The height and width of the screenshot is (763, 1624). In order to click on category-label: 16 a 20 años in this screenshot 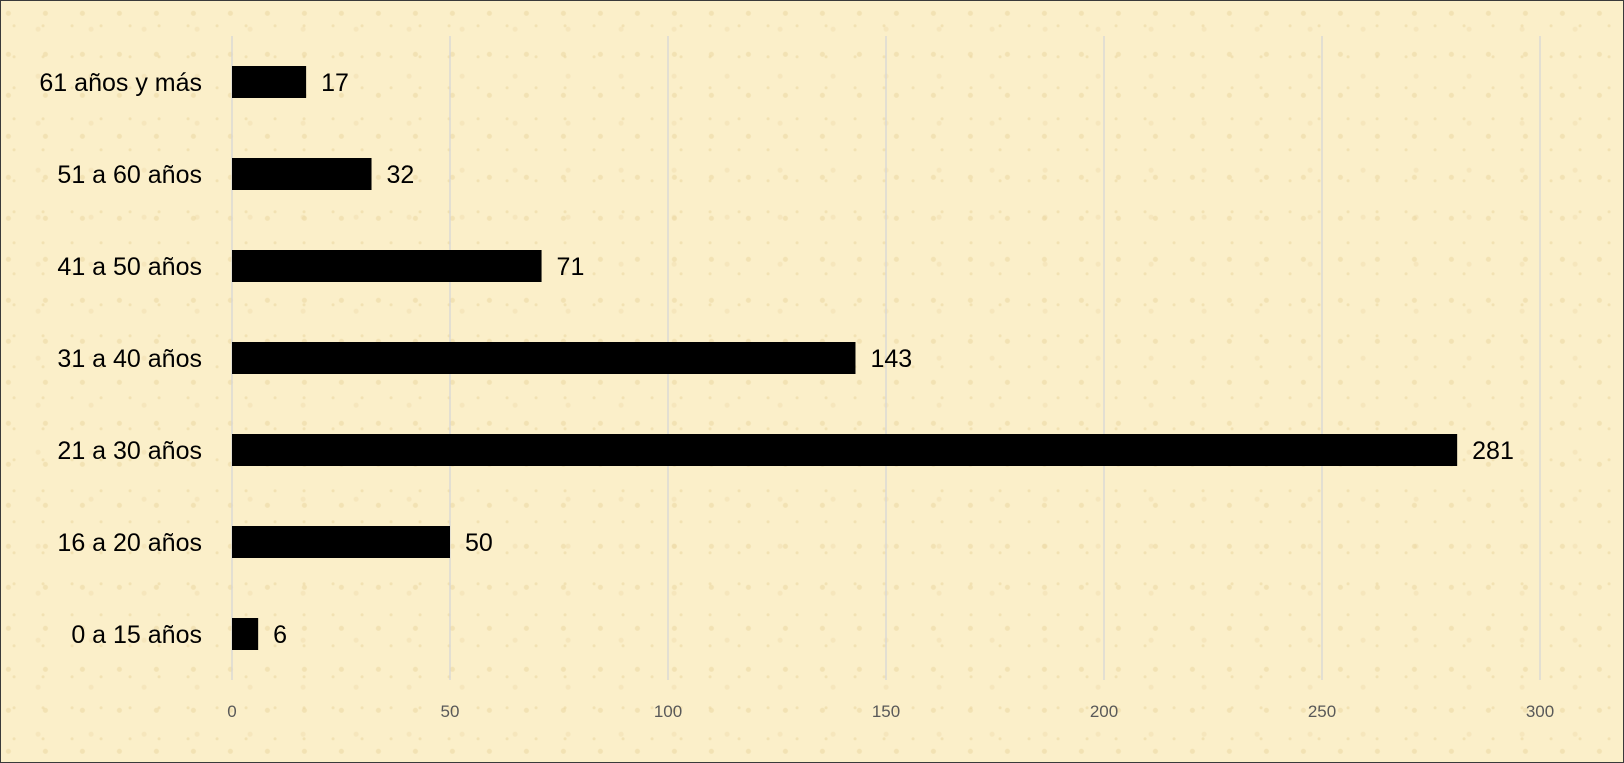, I will do `click(129, 543)`.